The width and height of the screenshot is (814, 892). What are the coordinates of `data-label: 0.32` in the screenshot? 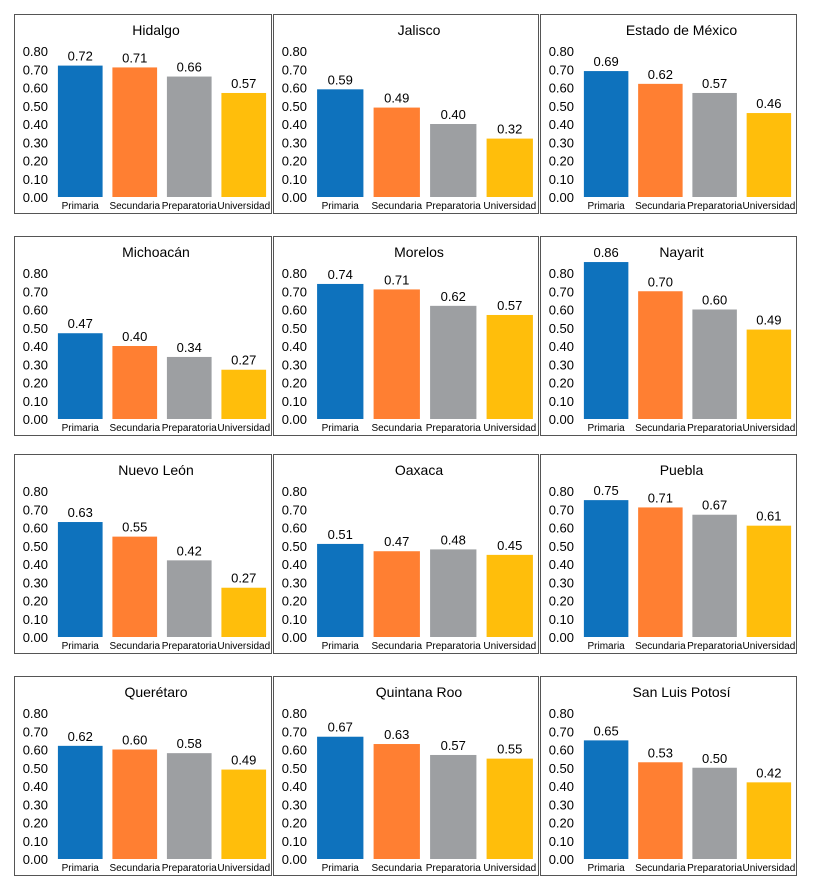 It's located at (509, 129).